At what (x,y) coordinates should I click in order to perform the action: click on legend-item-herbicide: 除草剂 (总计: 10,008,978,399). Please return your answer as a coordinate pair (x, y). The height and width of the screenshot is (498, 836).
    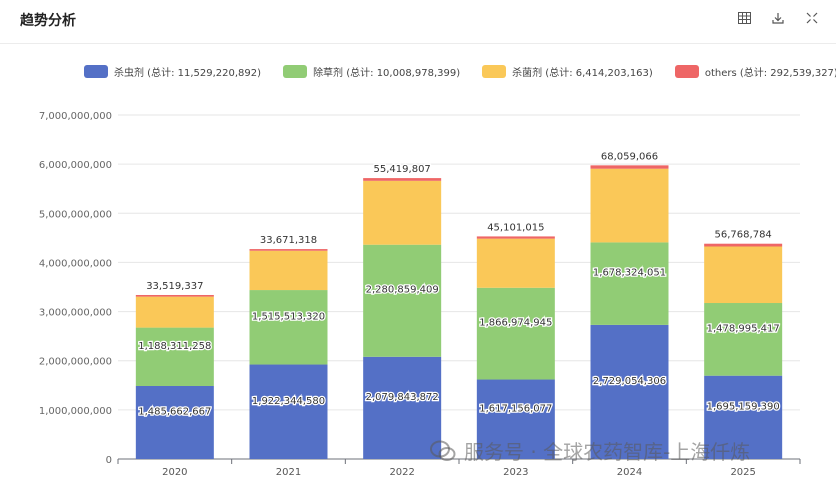
    Looking at the image, I should click on (371, 71).